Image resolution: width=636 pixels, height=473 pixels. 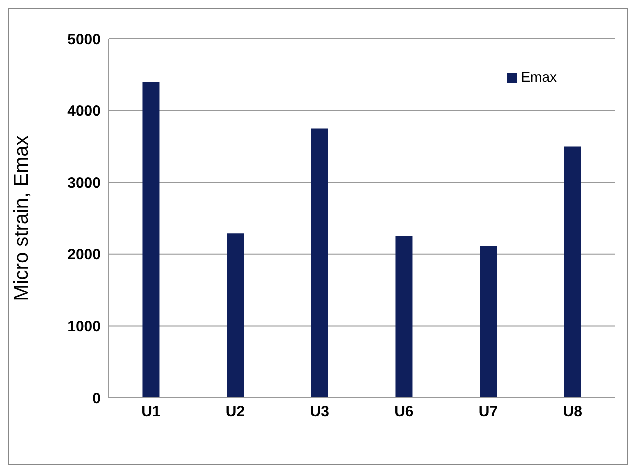 I want to click on y-tick-label: 4000, so click(x=84, y=111).